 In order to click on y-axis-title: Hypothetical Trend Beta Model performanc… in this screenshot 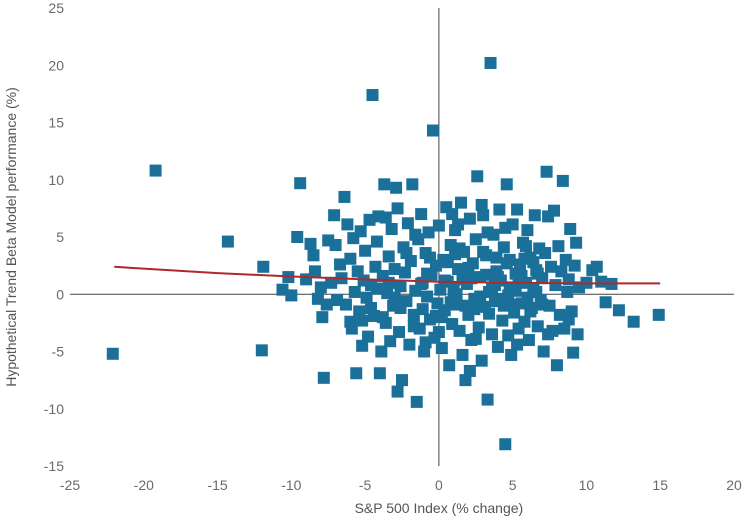, I will do `click(11, 237)`.